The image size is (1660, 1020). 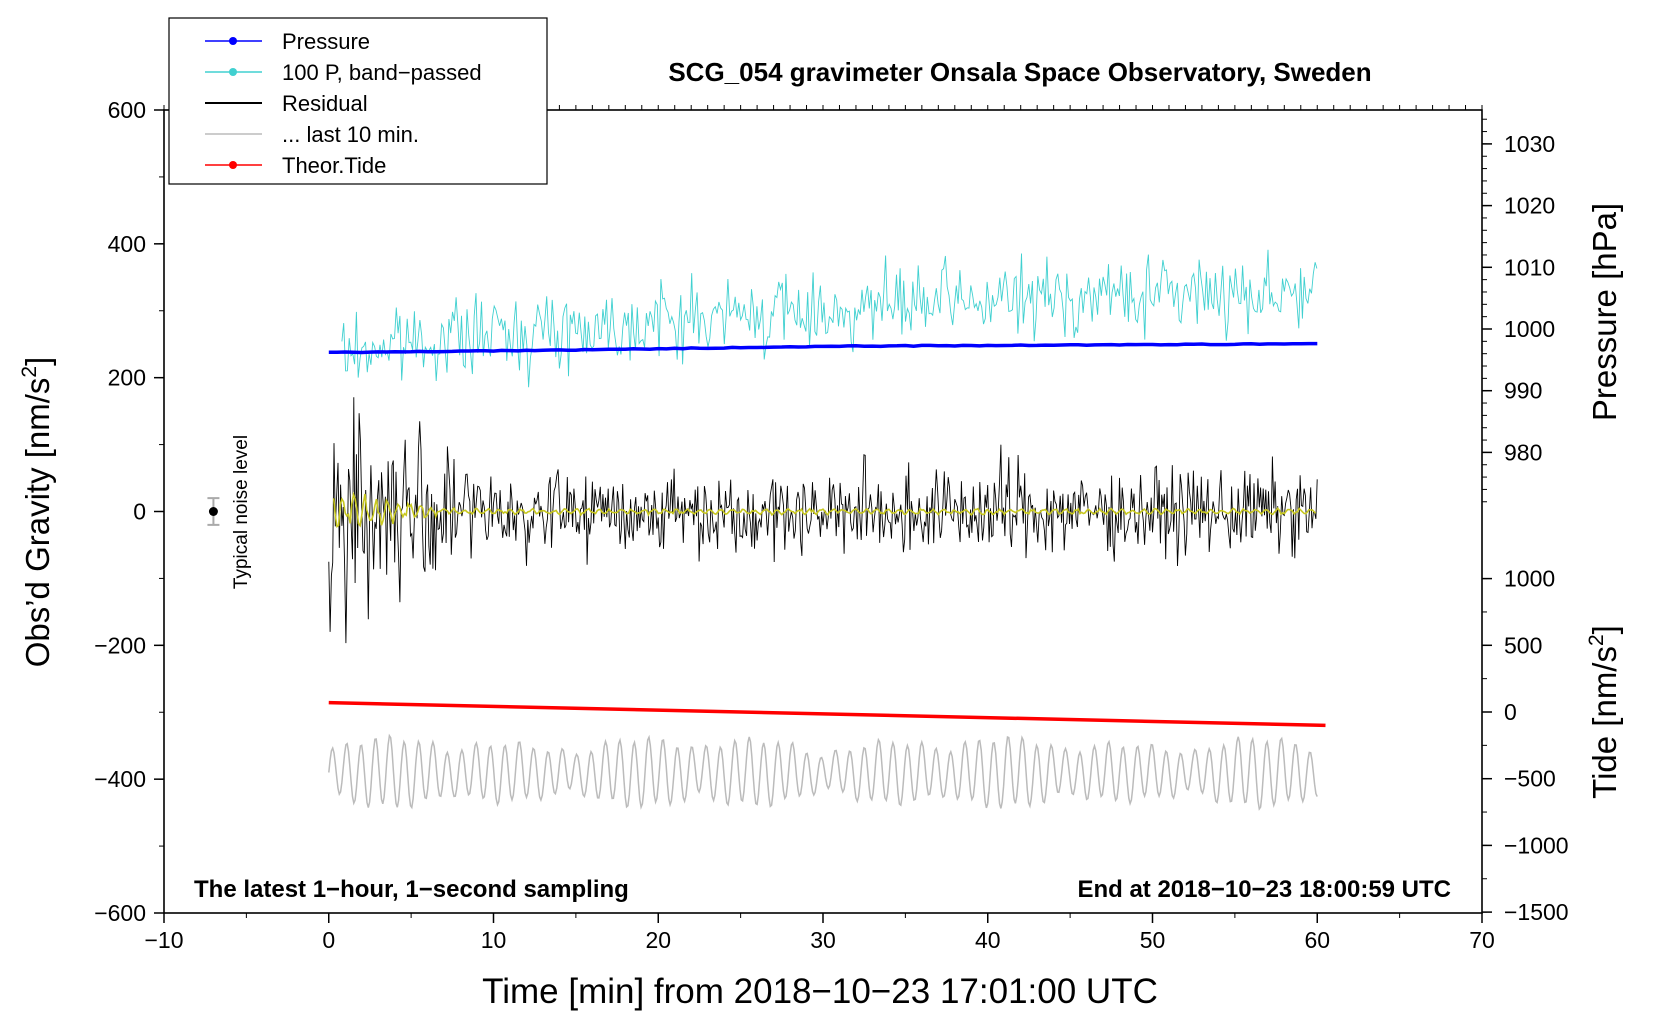 What do you see at coordinates (382, 72) in the screenshot?
I see `legend-label: 100 P, band−passed` at bounding box center [382, 72].